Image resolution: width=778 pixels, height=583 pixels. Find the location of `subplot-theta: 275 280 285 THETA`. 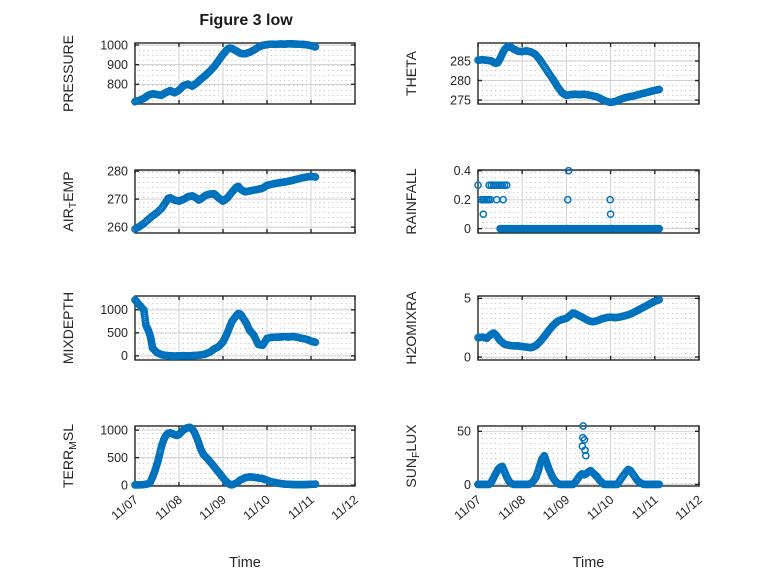

subplot-theta: 275 280 285 THETA is located at coordinates (551, 74).